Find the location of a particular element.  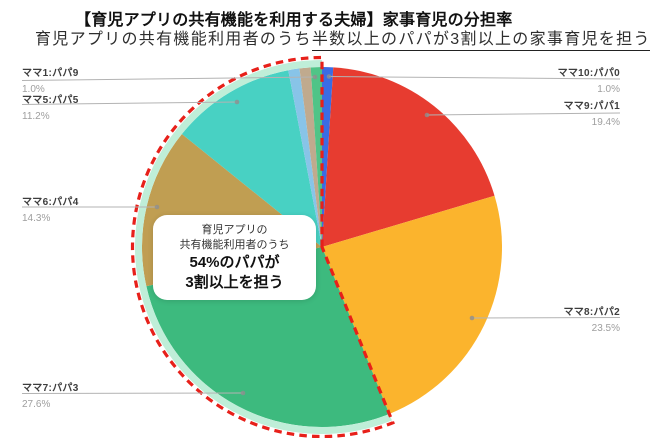

annotation-card: 育児アプリの 共有機能利用者のうち 54%のパパが 3割以上を担う is located at coordinates (234, 257).